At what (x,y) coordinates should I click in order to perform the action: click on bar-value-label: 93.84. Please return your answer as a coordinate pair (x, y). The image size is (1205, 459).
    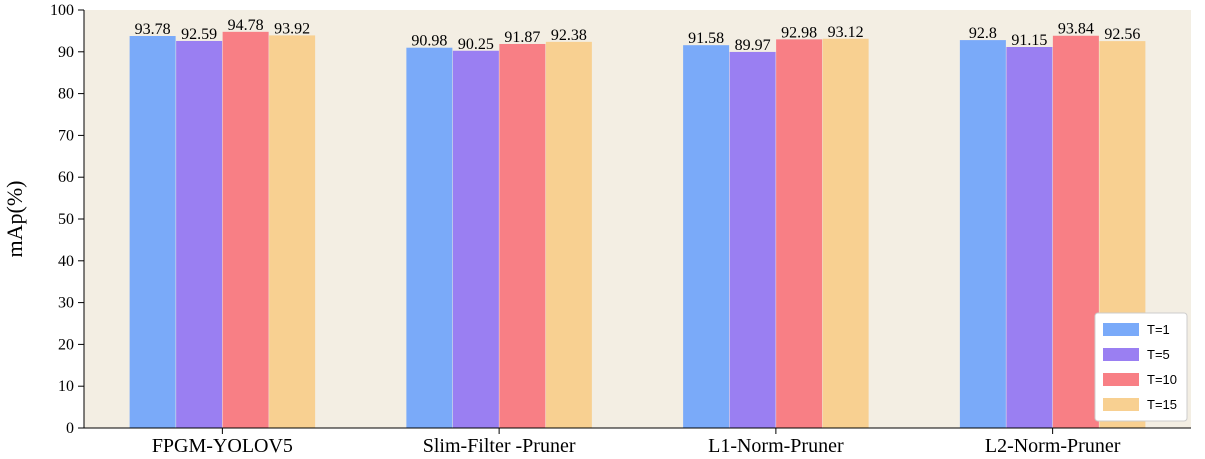
    Looking at the image, I should click on (1076, 29).